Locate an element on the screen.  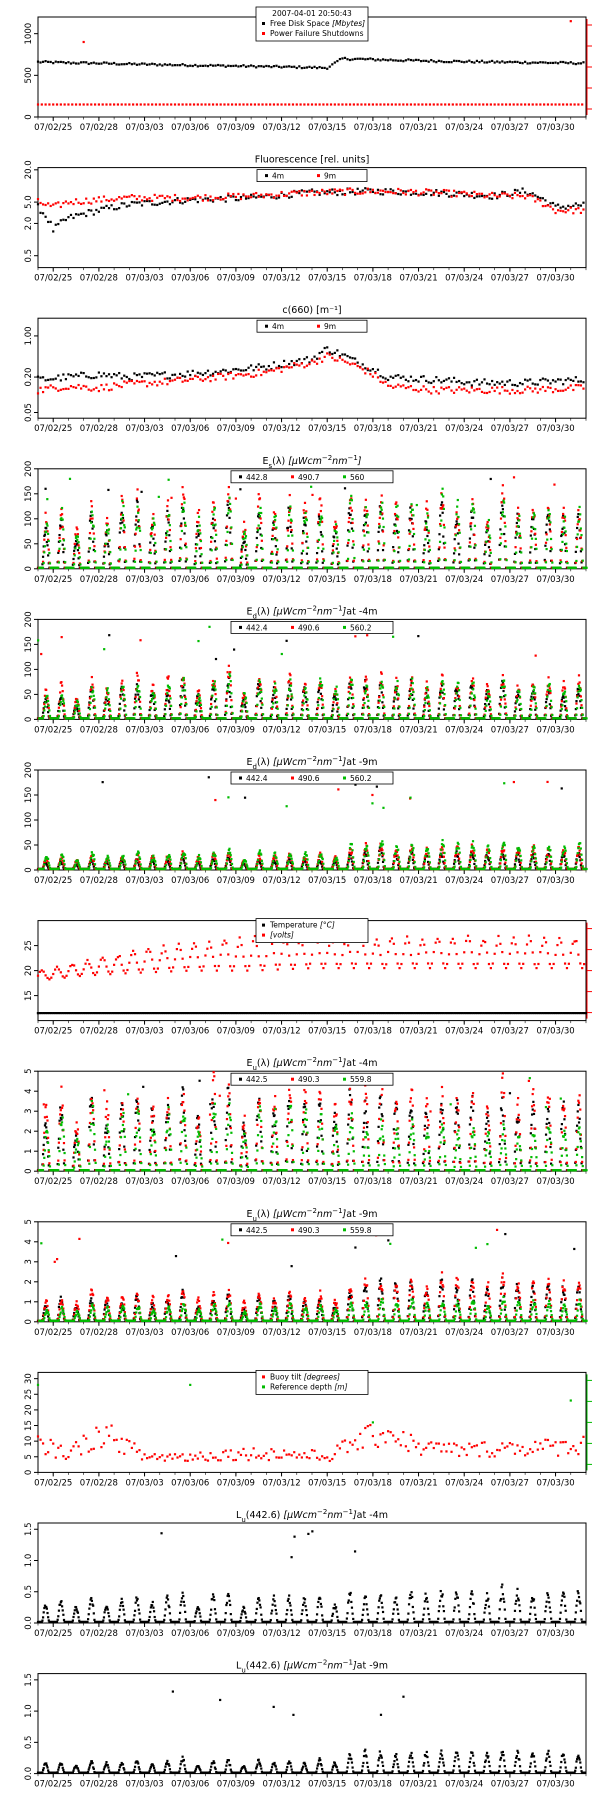
x-tick-label: 07/03/06 is located at coordinates (190, 429).